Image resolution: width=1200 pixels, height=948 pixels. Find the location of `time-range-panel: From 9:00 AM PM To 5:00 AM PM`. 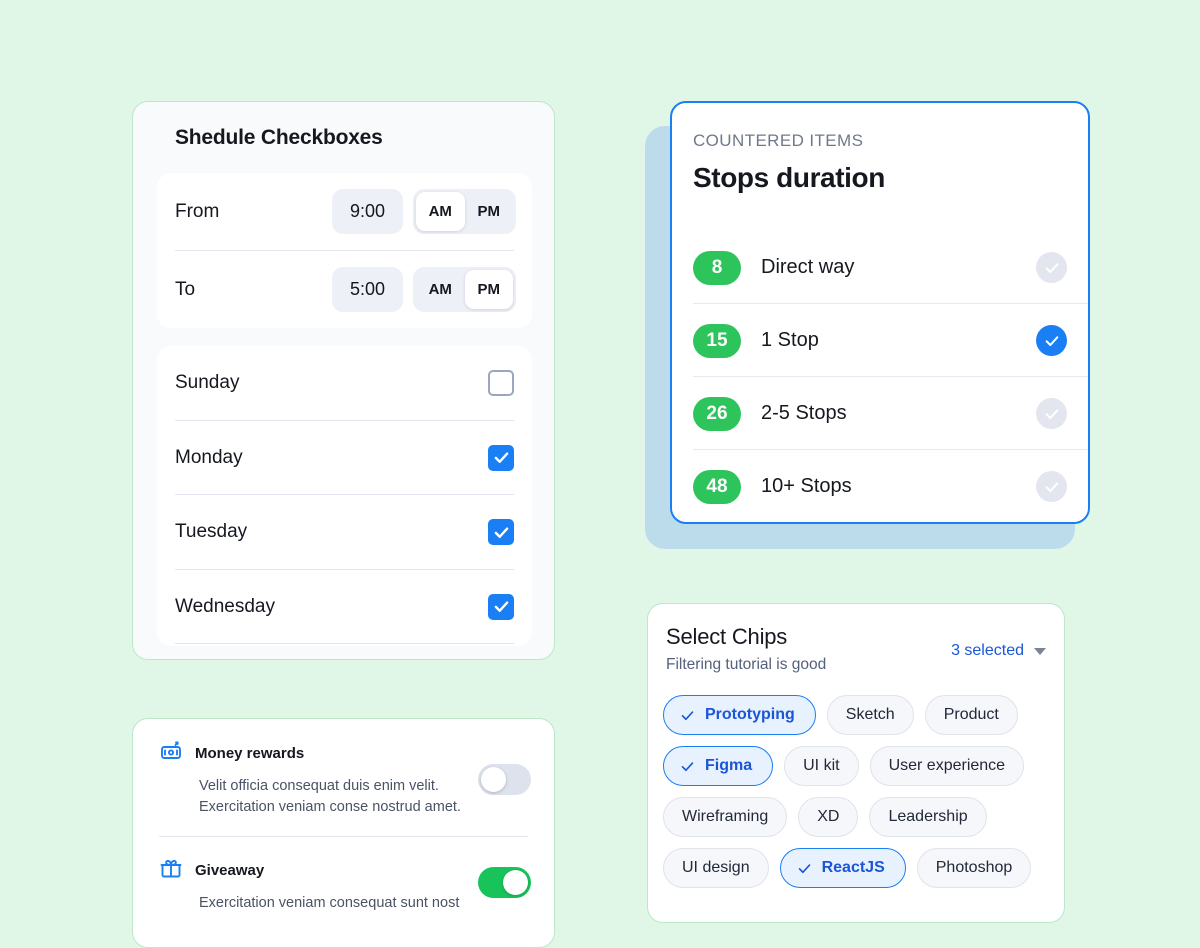

time-range-panel: From 9:00 AM PM To 5:00 AM PM is located at coordinates (344, 250).